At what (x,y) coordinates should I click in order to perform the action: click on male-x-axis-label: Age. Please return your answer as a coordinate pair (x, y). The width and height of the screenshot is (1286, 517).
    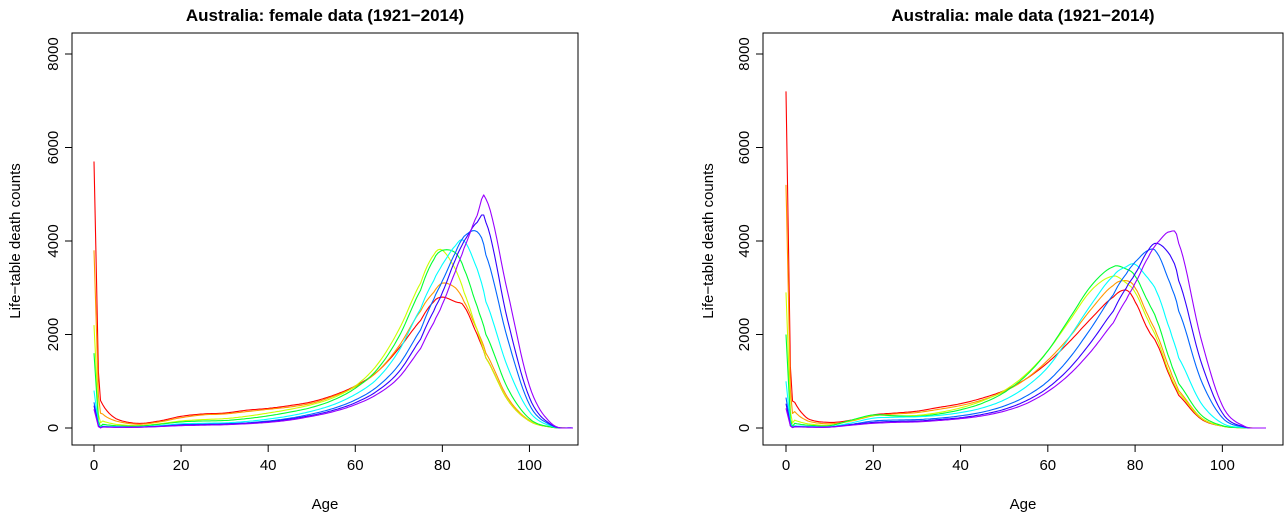
    Looking at the image, I should click on (1023, 504).